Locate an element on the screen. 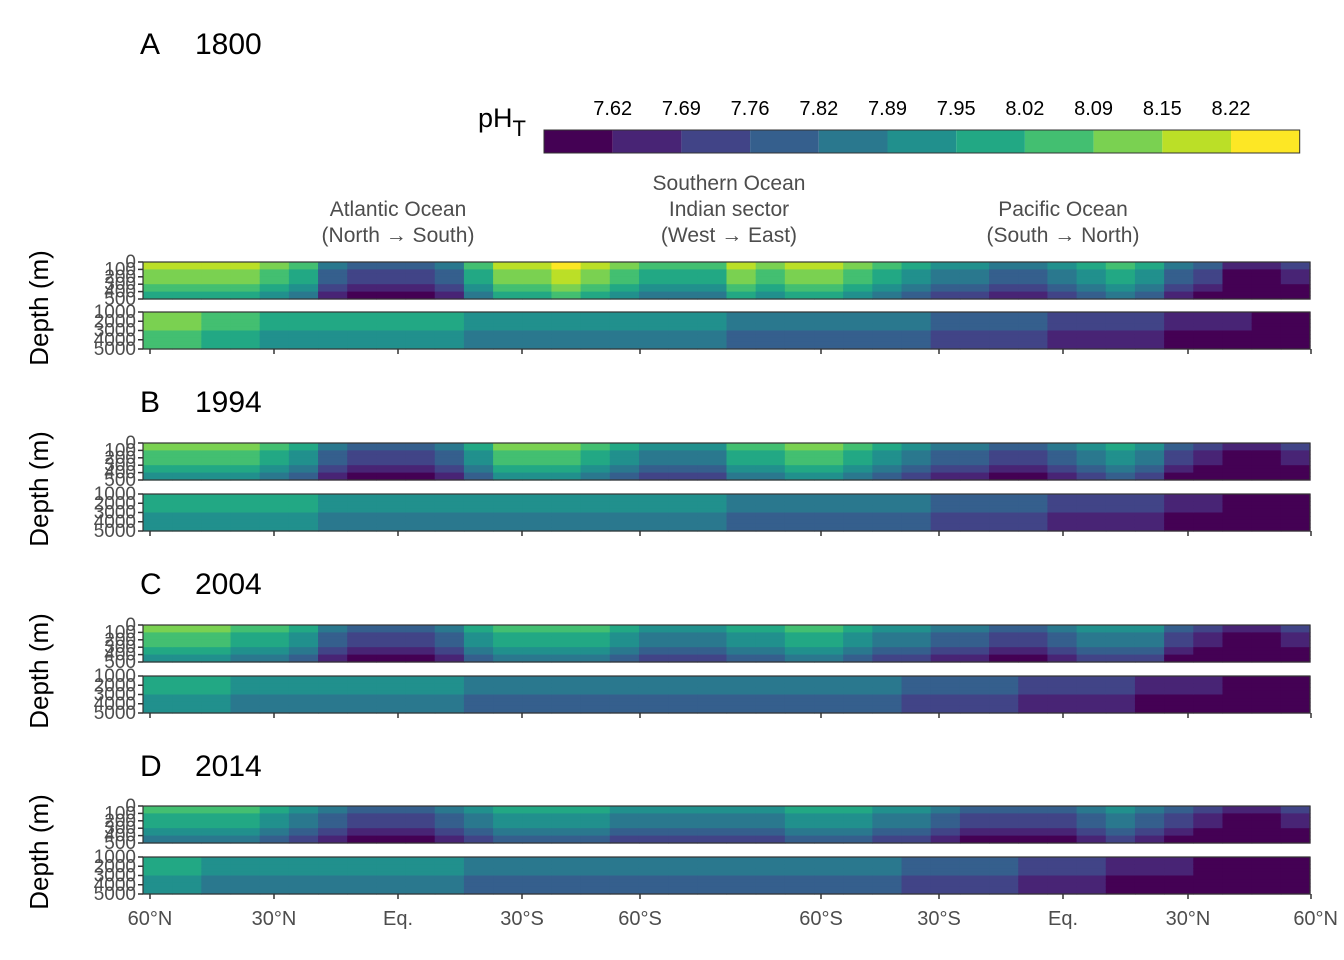 The image size is (1344, 960). x-tick-label: 30°N is located at coordinates (1188, 919).